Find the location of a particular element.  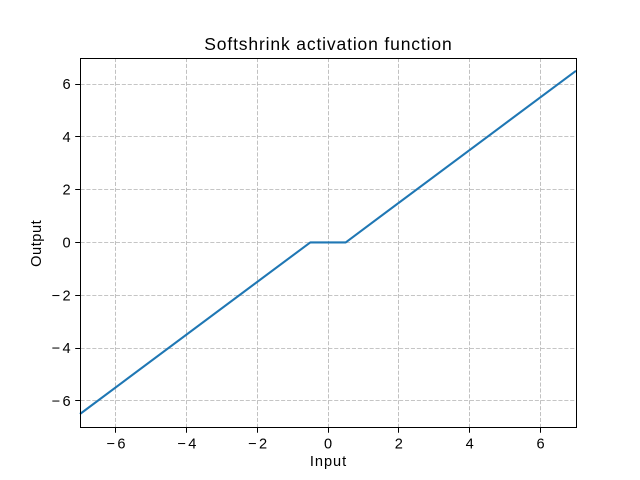

svg-text: Softshrink activation function is located at coordinates (328, 44).